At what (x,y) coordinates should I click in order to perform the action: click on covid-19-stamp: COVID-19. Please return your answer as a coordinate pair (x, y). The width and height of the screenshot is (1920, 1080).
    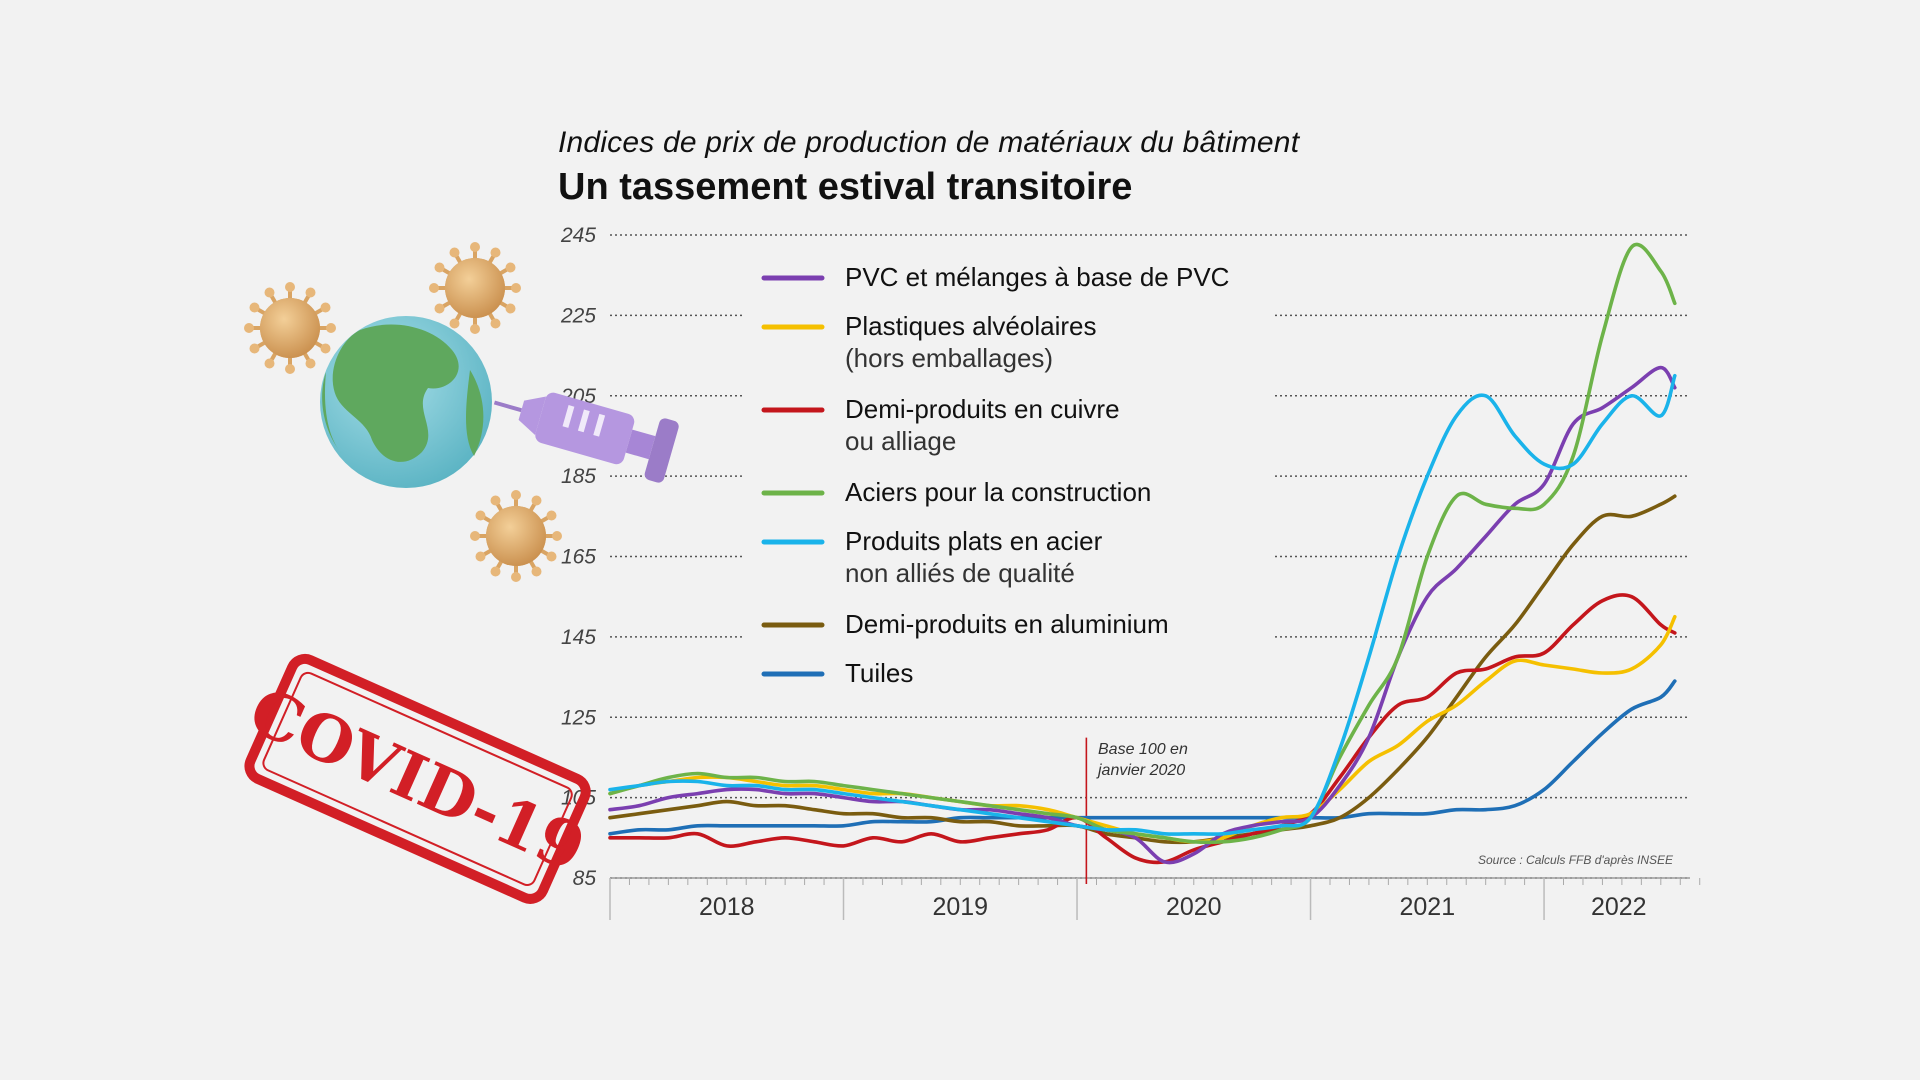
    Looking at the image, I should click on (417, 778).